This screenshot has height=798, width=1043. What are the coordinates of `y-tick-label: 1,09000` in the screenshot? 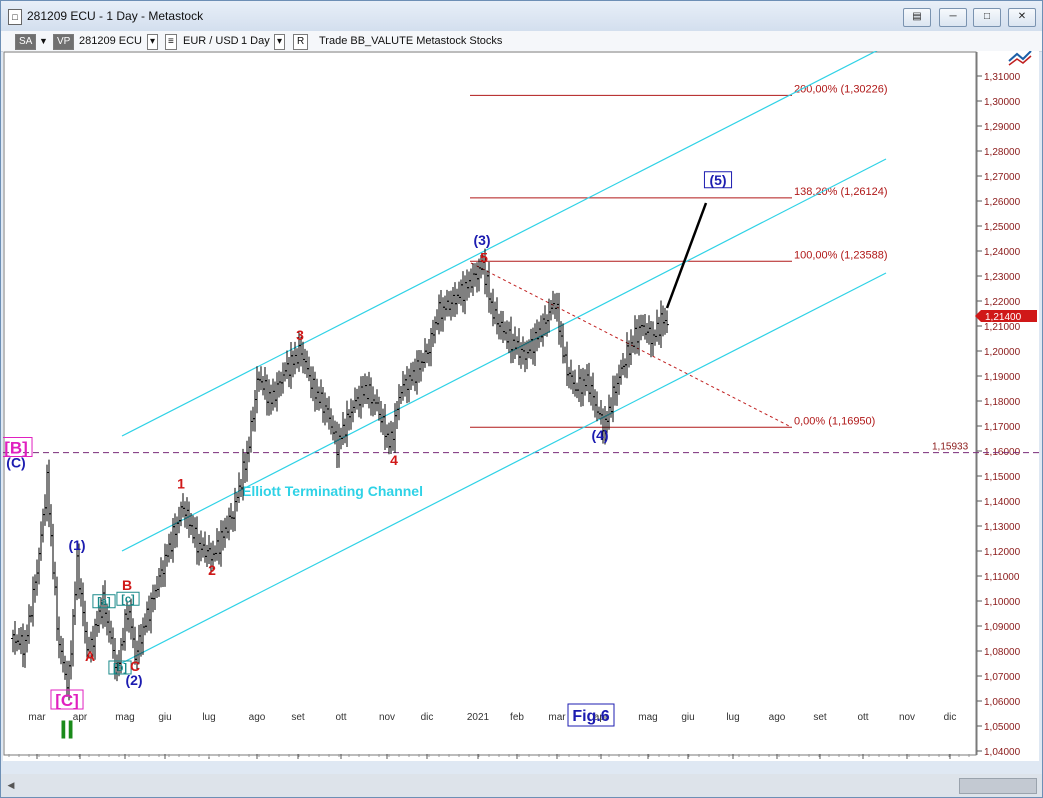 It's located at (1002, 627).